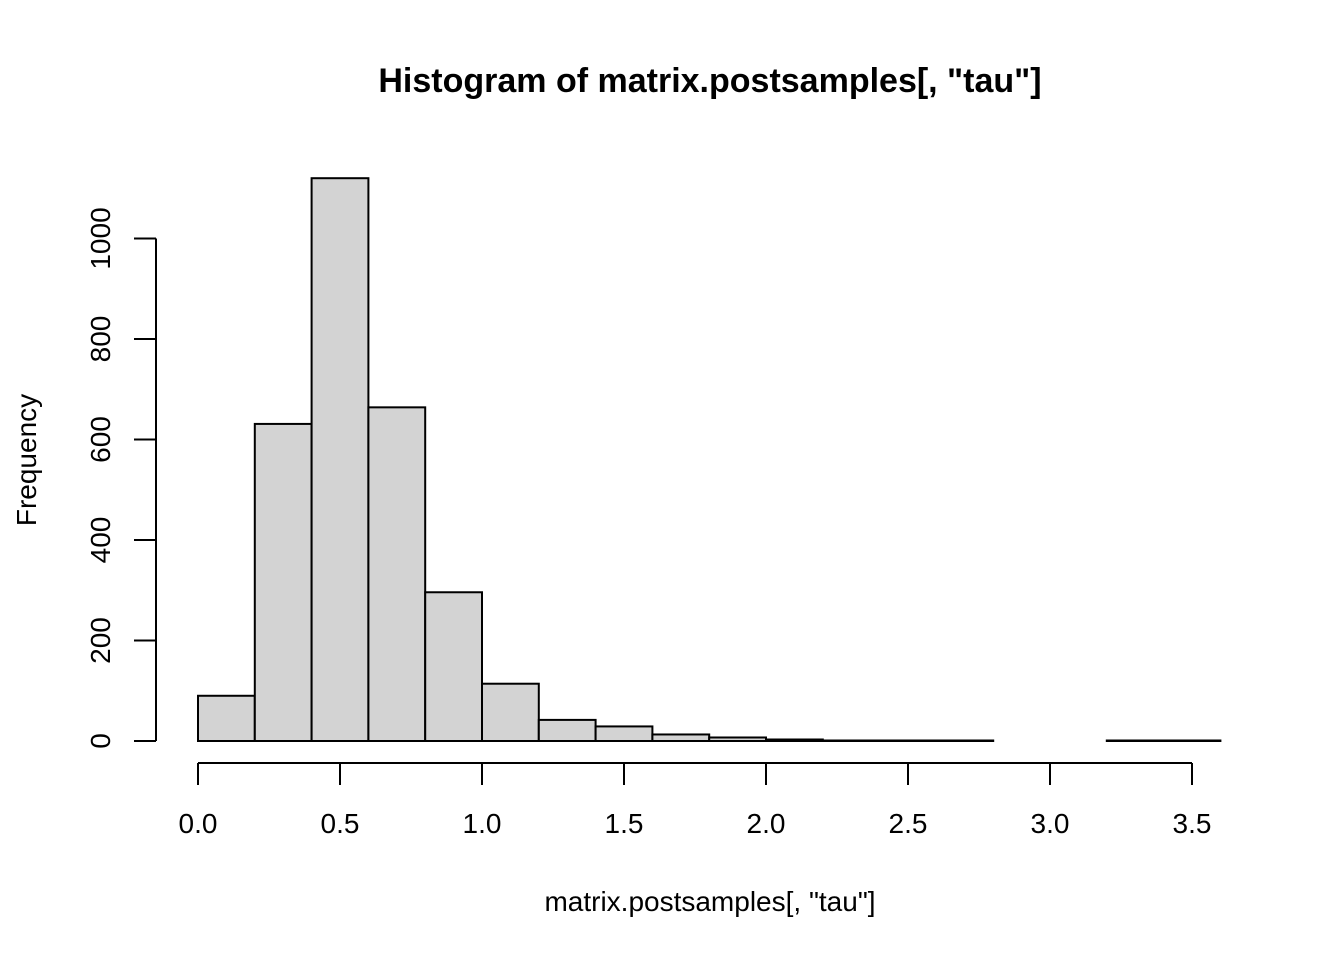  I want to click on y-tick-label: 1000, so click(100, 238).